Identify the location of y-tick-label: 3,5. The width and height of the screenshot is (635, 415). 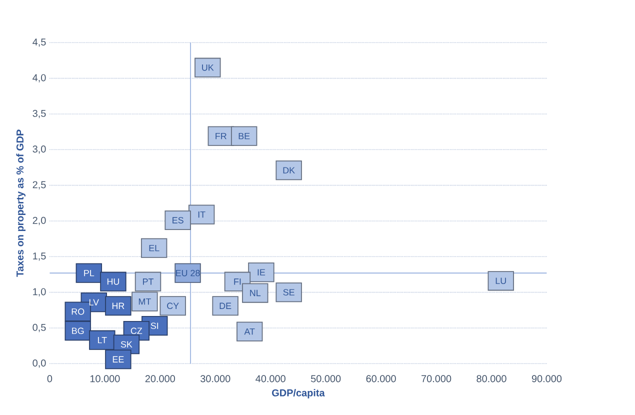
(39, 114).